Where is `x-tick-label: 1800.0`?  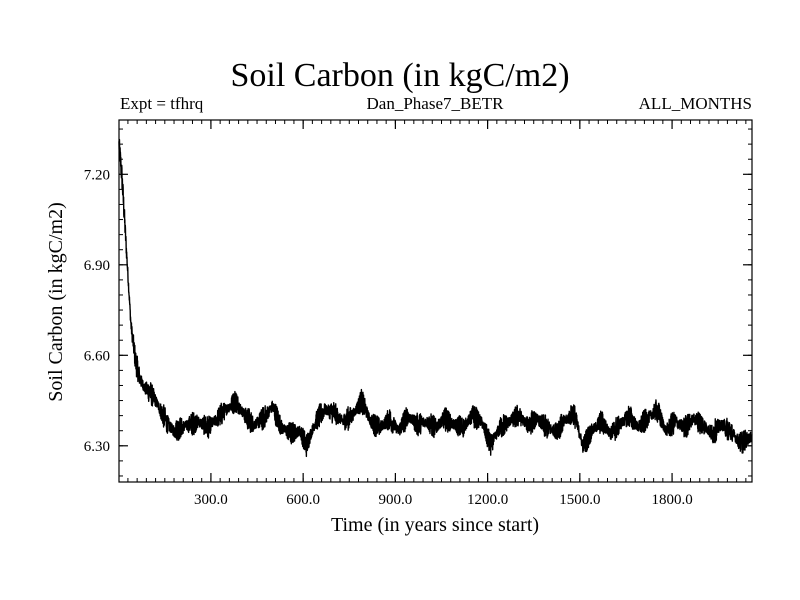 x-tick-label: 1800.0 is located at coordinates (671, 500).